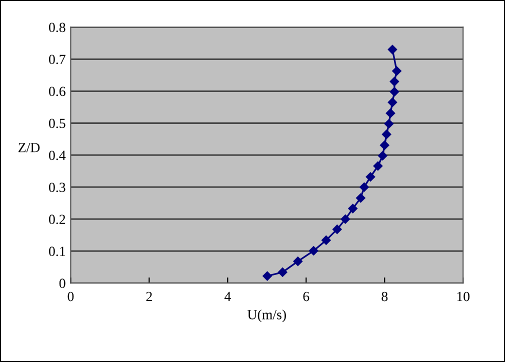  What do you see at coordinates (57, 187) in the screenshot?
I see `y-tick-label: 0.3` at bounding box center [57, 187].